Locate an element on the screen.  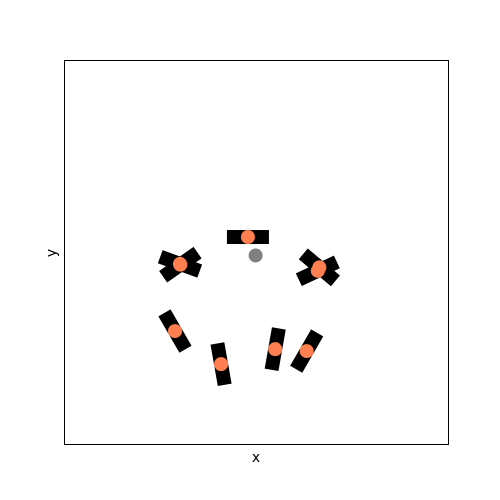
robot-point is located at coordinates (255, 255).